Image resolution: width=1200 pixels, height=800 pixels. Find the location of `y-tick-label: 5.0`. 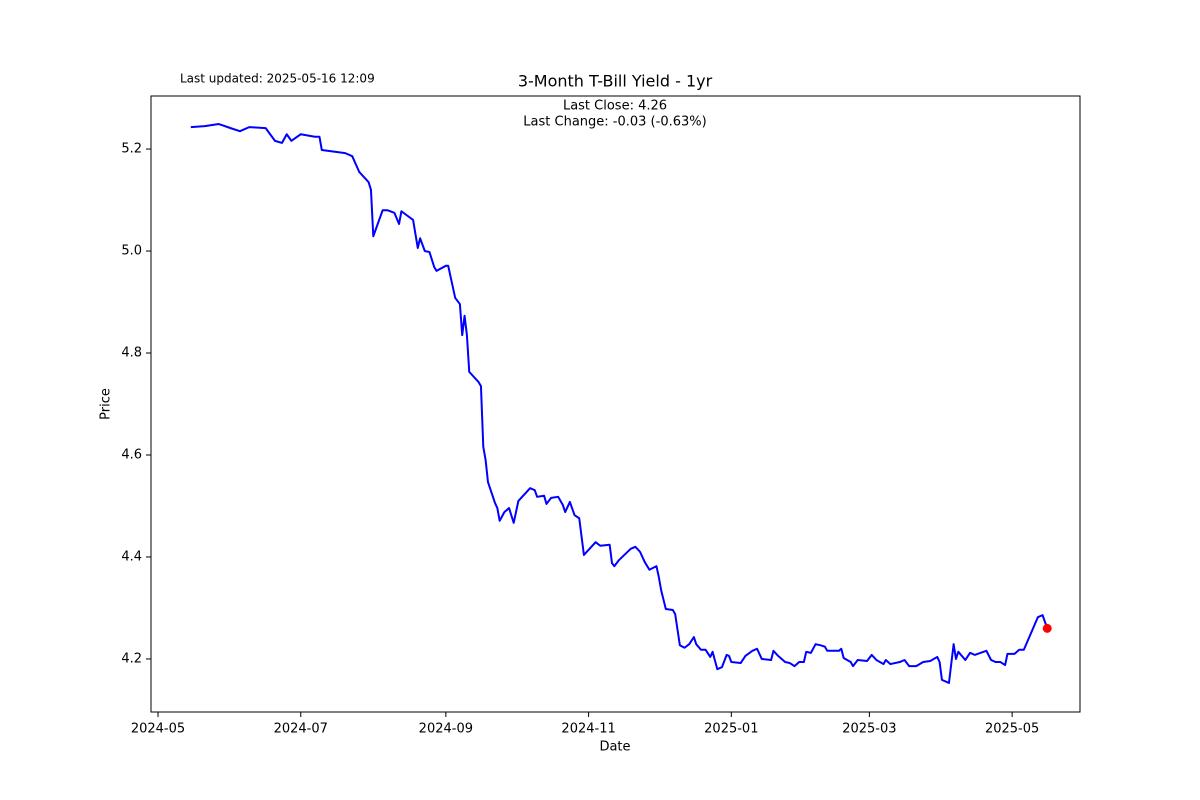

y-tick-label: 5.0 is located at coordinates (131, 251).